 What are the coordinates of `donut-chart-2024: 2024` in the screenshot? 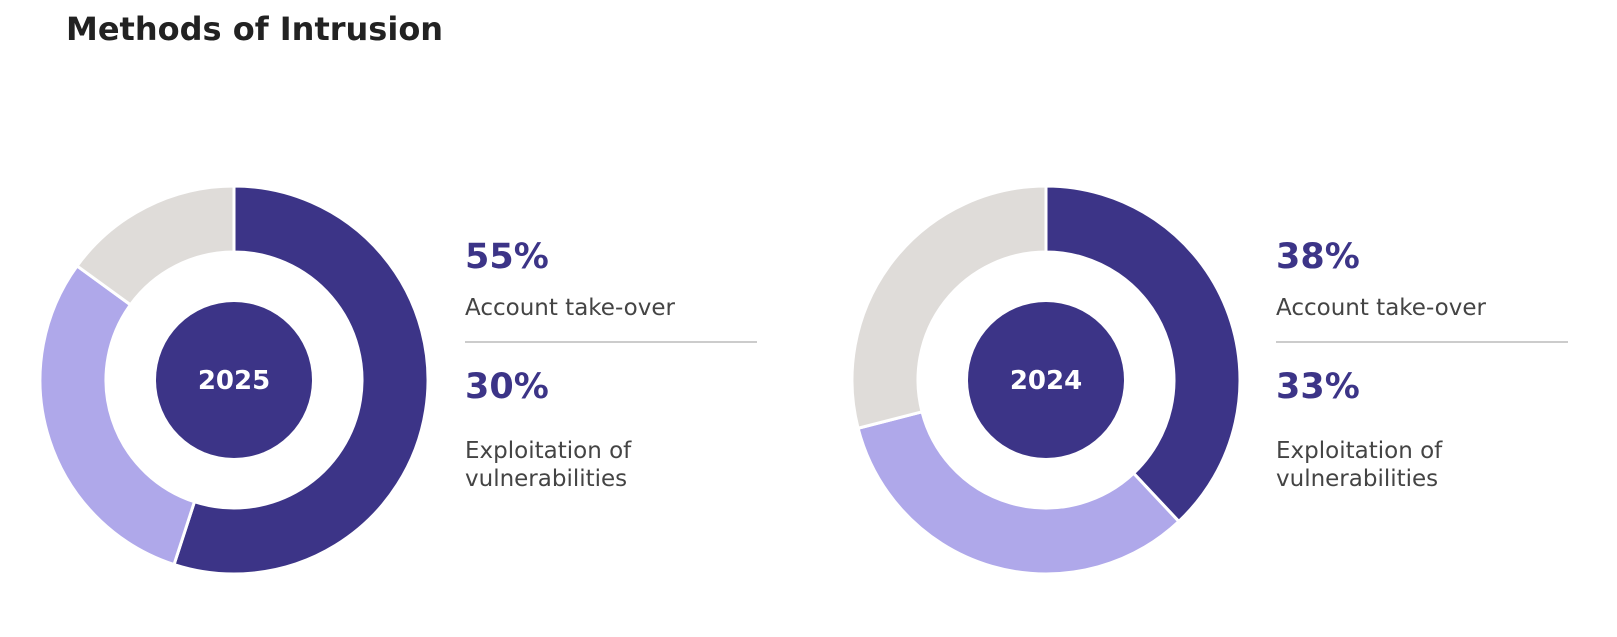 It's located at (1046, 380).